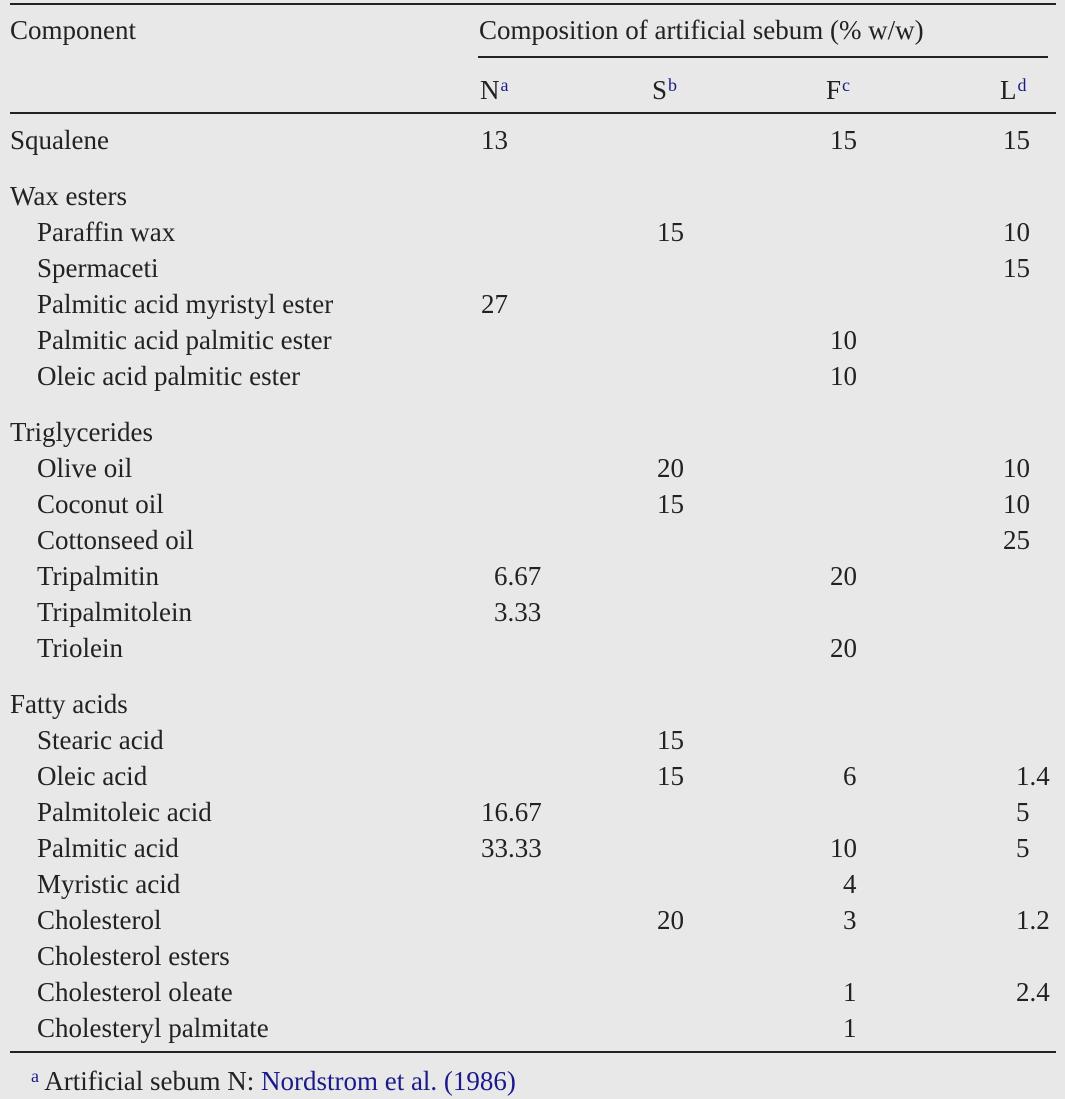 Image resolution: width=1065 pixels, height=1099 pixels. I want to click on column-header: Sb, so click(664, 87).